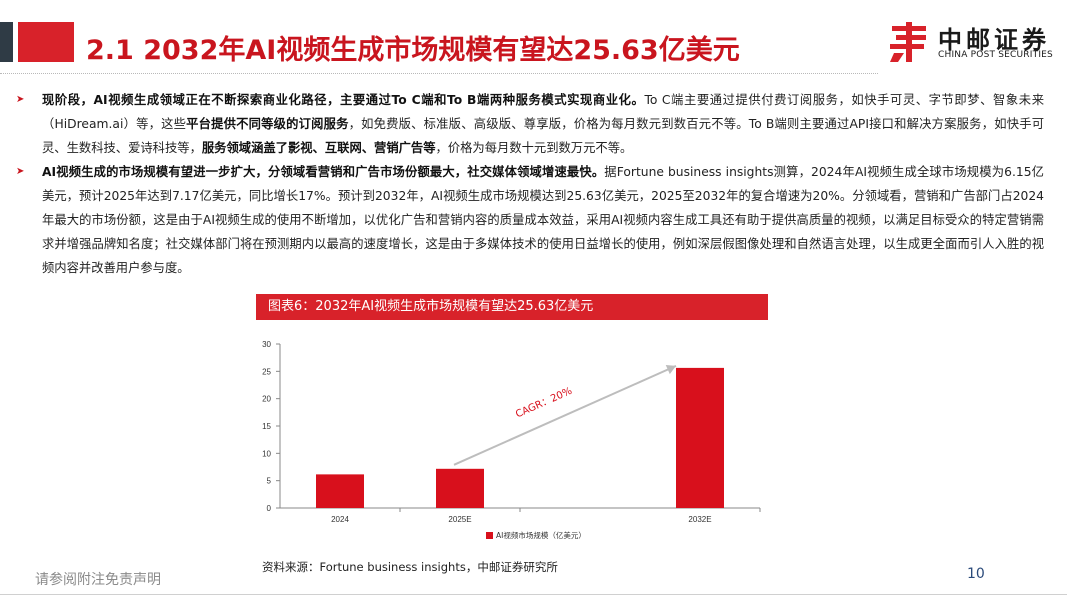 The width and height of the screenshot is (1067, 600). Describe the element at coordinates (46, 42) in the screenshot. I see `header-accent-red` at that location.